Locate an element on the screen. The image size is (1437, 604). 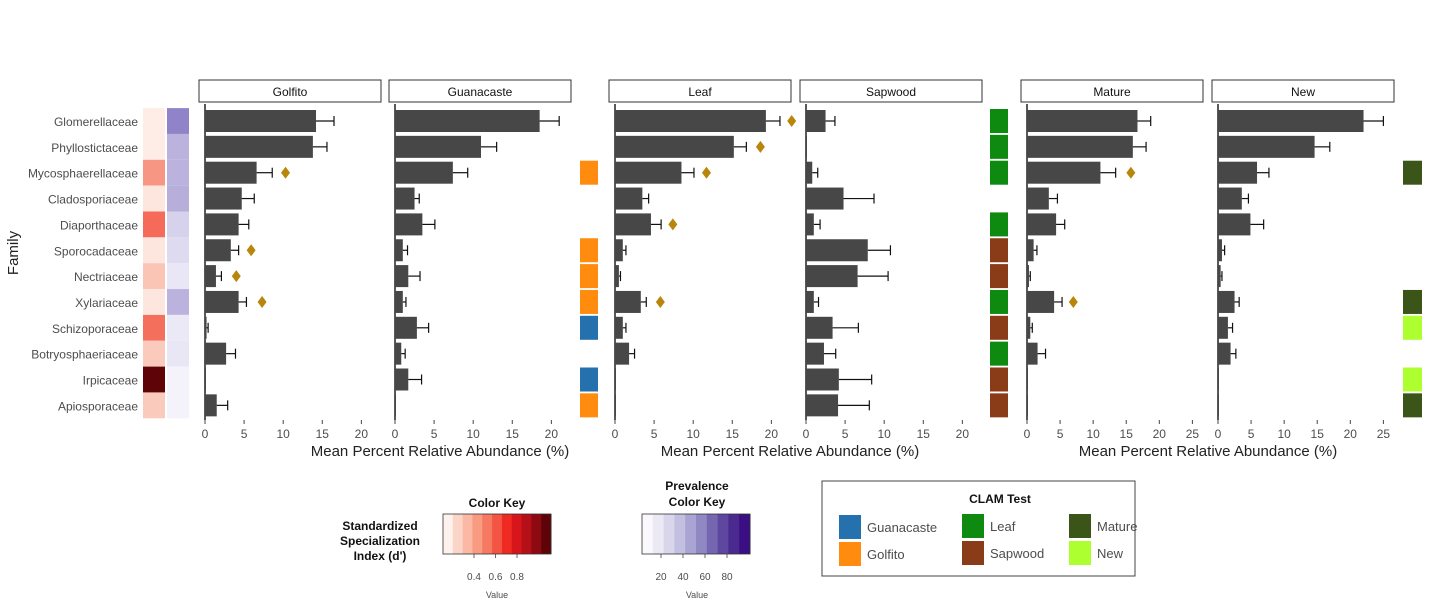
bar-golfito-schizoporaceae is located at coordinates (206, 327).